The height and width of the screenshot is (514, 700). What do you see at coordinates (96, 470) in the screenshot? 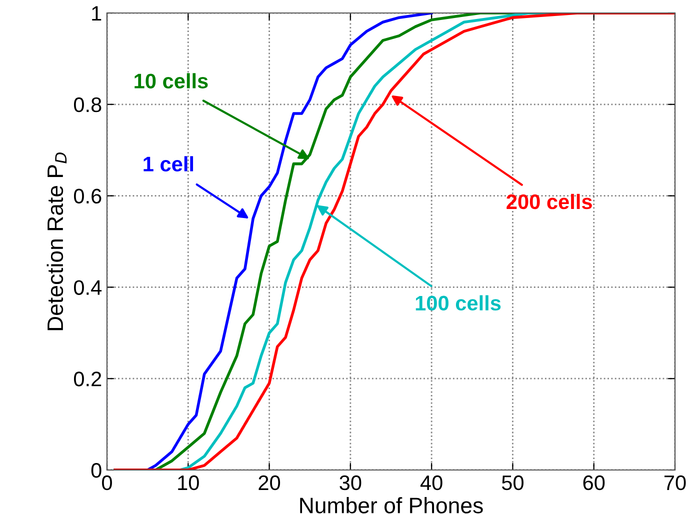
I see `y-tick-label: 0` at bounding box center [96, 470].